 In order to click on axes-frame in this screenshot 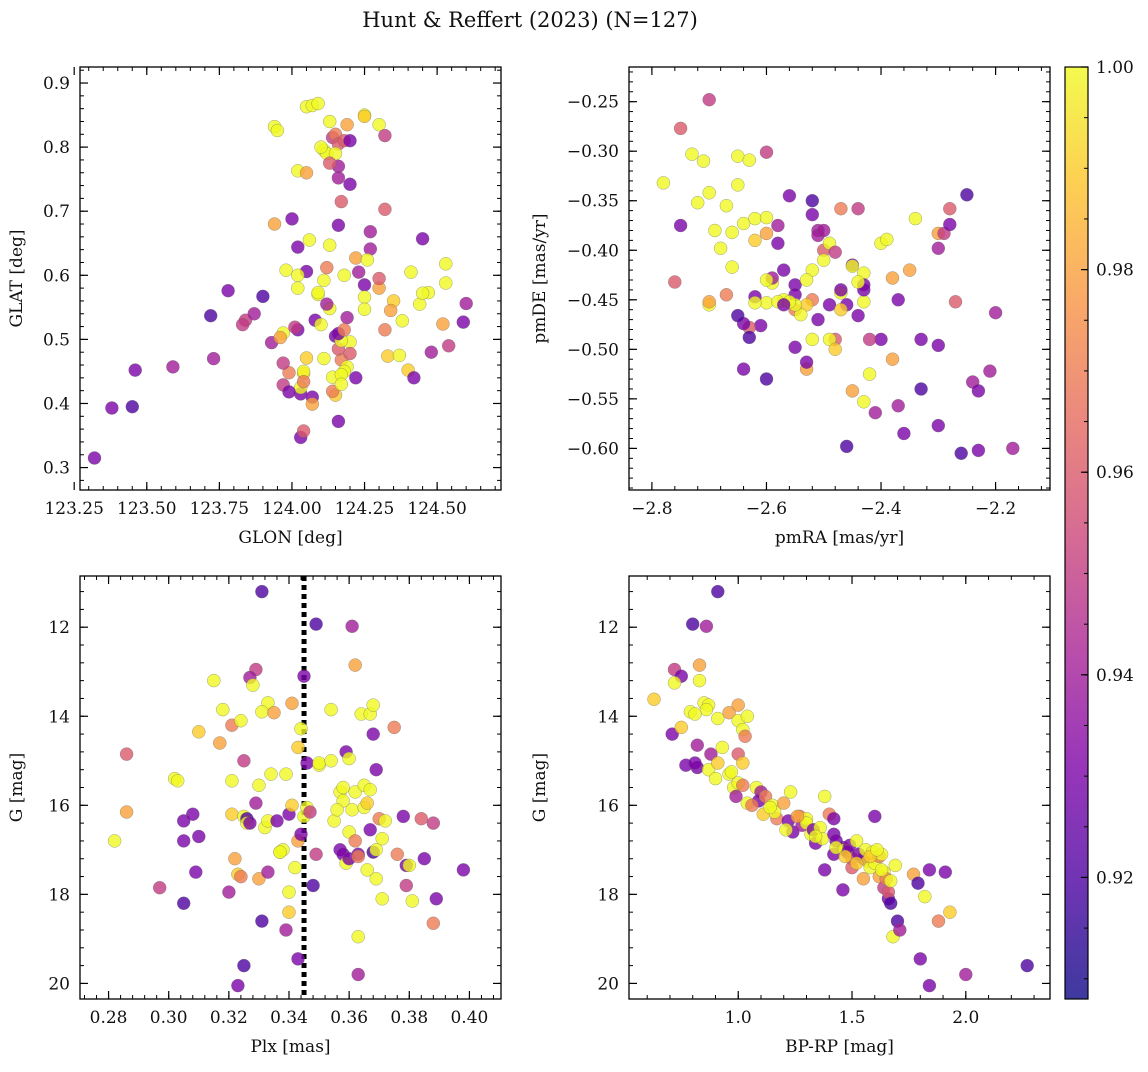, I will do `click(839, 787)`.